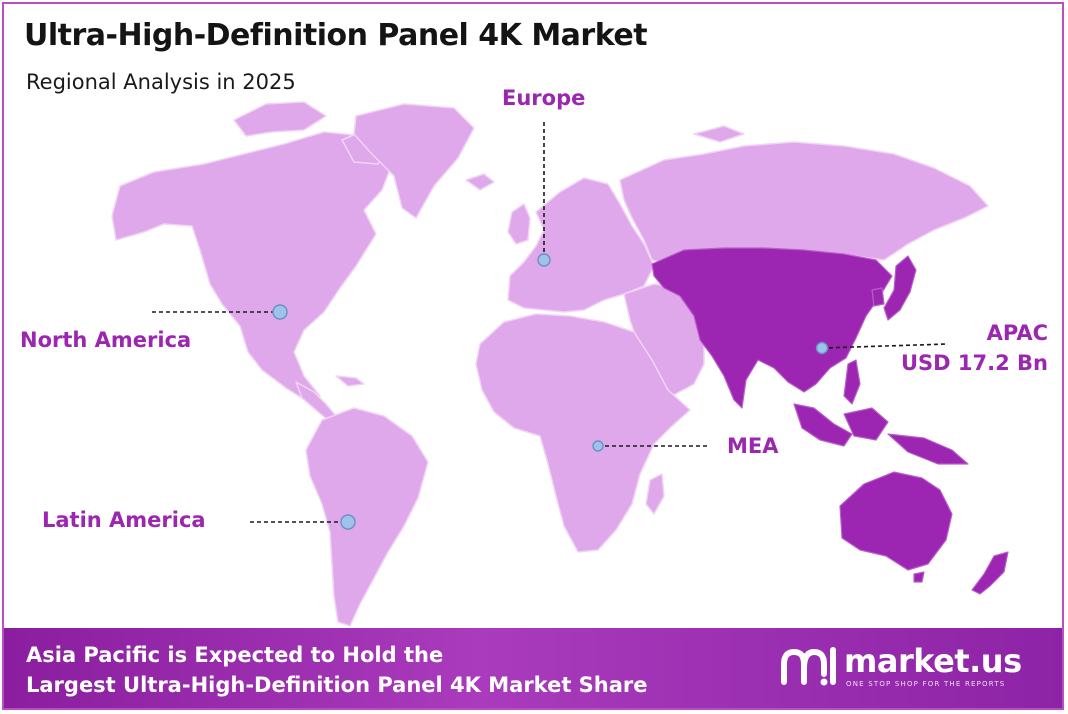 Image resolution: width=1068 pixels, height=714 pixels. I want to click on market-us-logo-icon, so click(808, 666).